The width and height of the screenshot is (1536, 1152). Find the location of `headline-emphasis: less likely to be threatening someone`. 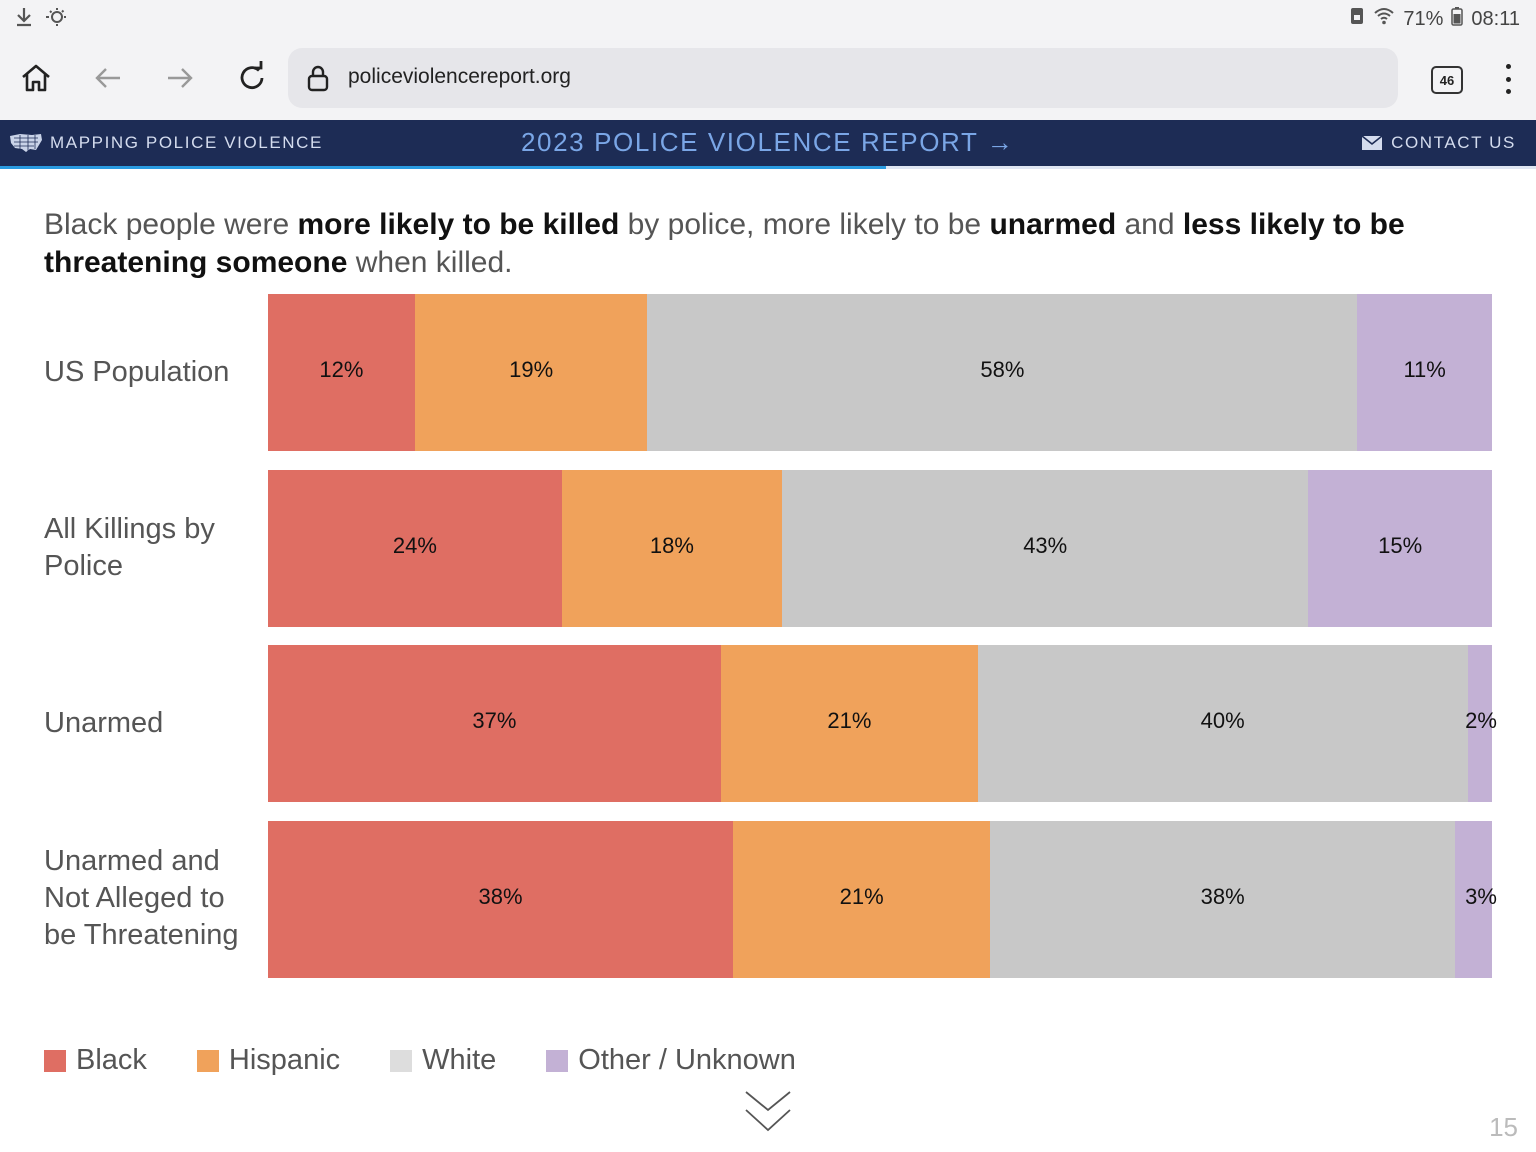

headline-emphasis: less likely to be threatening someone is located at coordinates (724, 243).